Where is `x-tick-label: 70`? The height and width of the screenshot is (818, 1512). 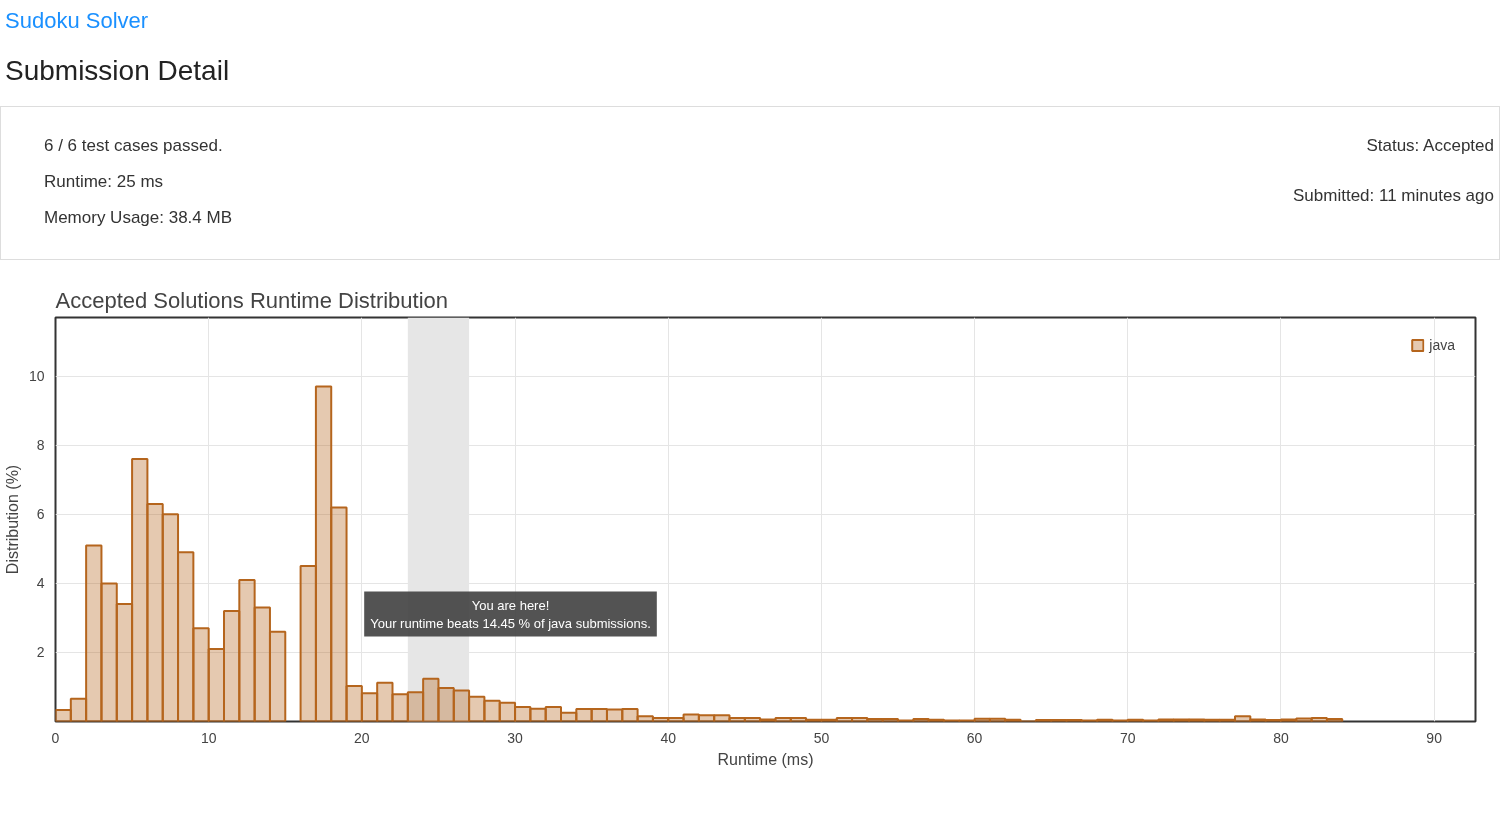
x-tick-label: 70 is located at coordinates (1127, 737).